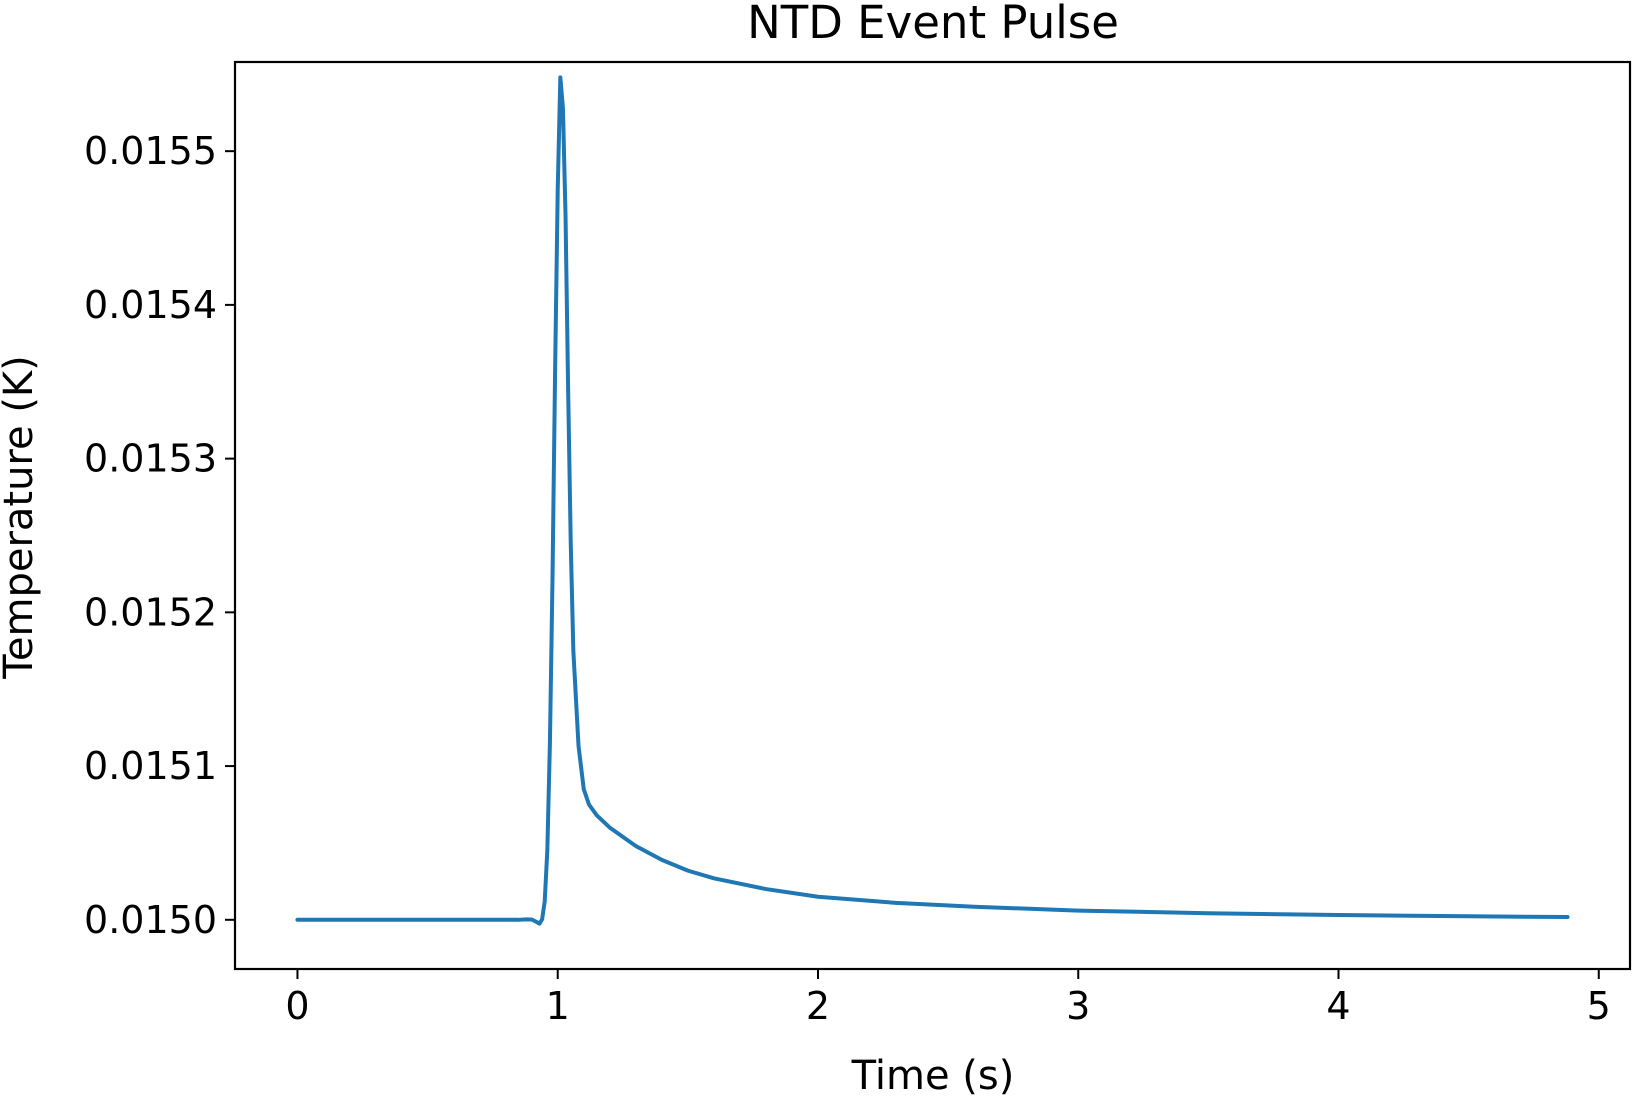  I want to click on chart-title: NTD Event Pulse, so click(933, 24).